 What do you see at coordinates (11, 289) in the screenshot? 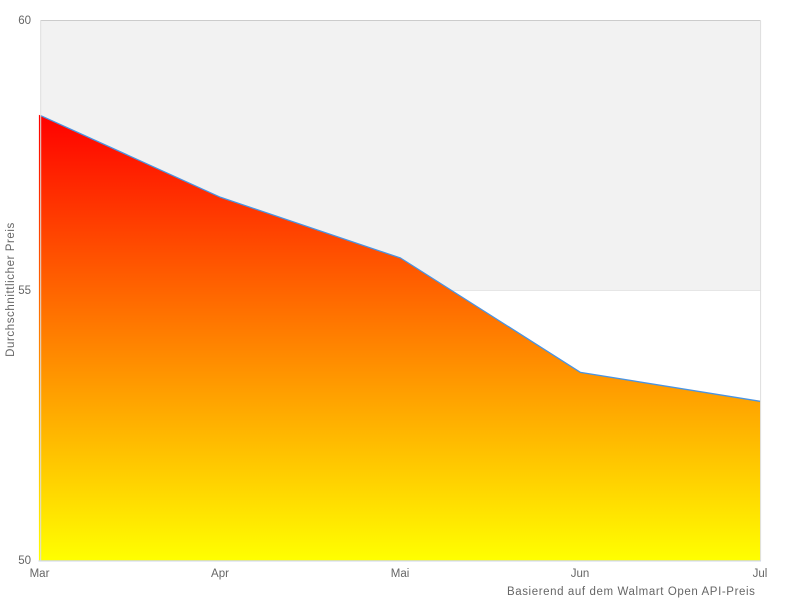
I see `svg-text: Durchschnittlicher Preis` at bounding box center [11, 289].